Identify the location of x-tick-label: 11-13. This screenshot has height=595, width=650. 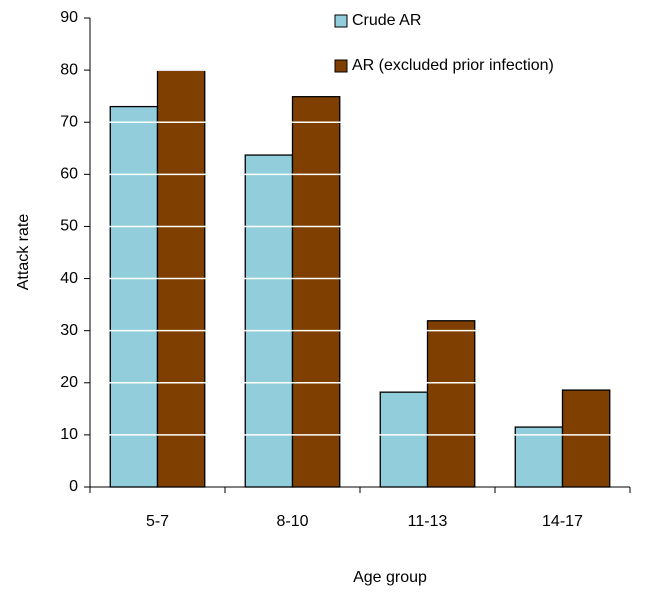
(428, 521).